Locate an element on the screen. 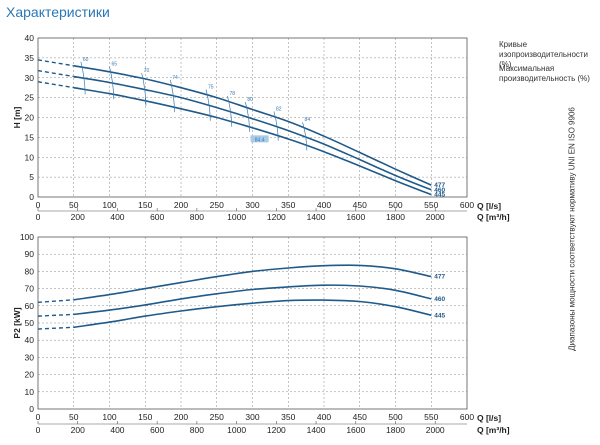 The width and height of the screenshot is (600, 445). iso-efficiency-label: 74 is located at coordinates (175, 78).